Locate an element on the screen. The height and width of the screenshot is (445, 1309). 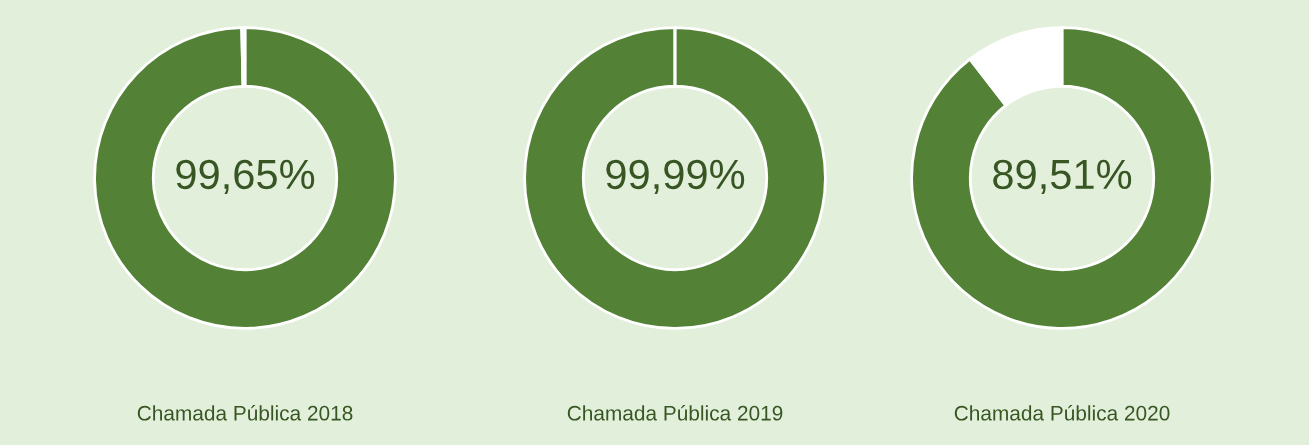
text: Chamada Pública 2020 is located at coordinates (1062, 413).